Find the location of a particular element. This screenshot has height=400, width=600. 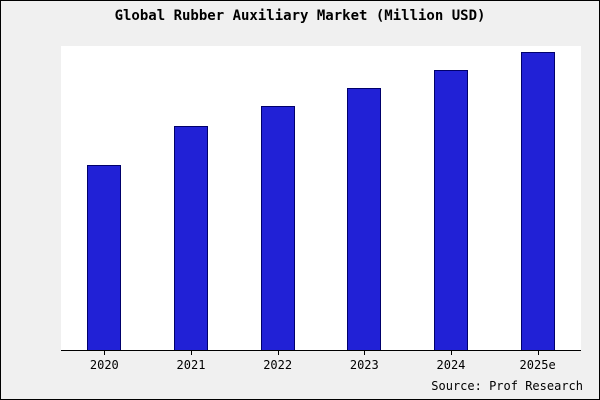

bar-2025e is located at coordinates (537, 200).